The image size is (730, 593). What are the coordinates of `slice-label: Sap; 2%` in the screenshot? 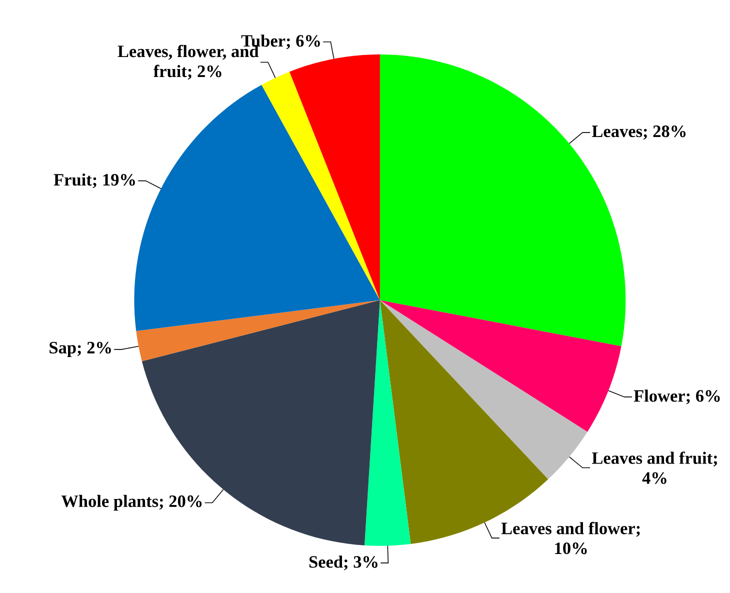 It's located at (80, 349).